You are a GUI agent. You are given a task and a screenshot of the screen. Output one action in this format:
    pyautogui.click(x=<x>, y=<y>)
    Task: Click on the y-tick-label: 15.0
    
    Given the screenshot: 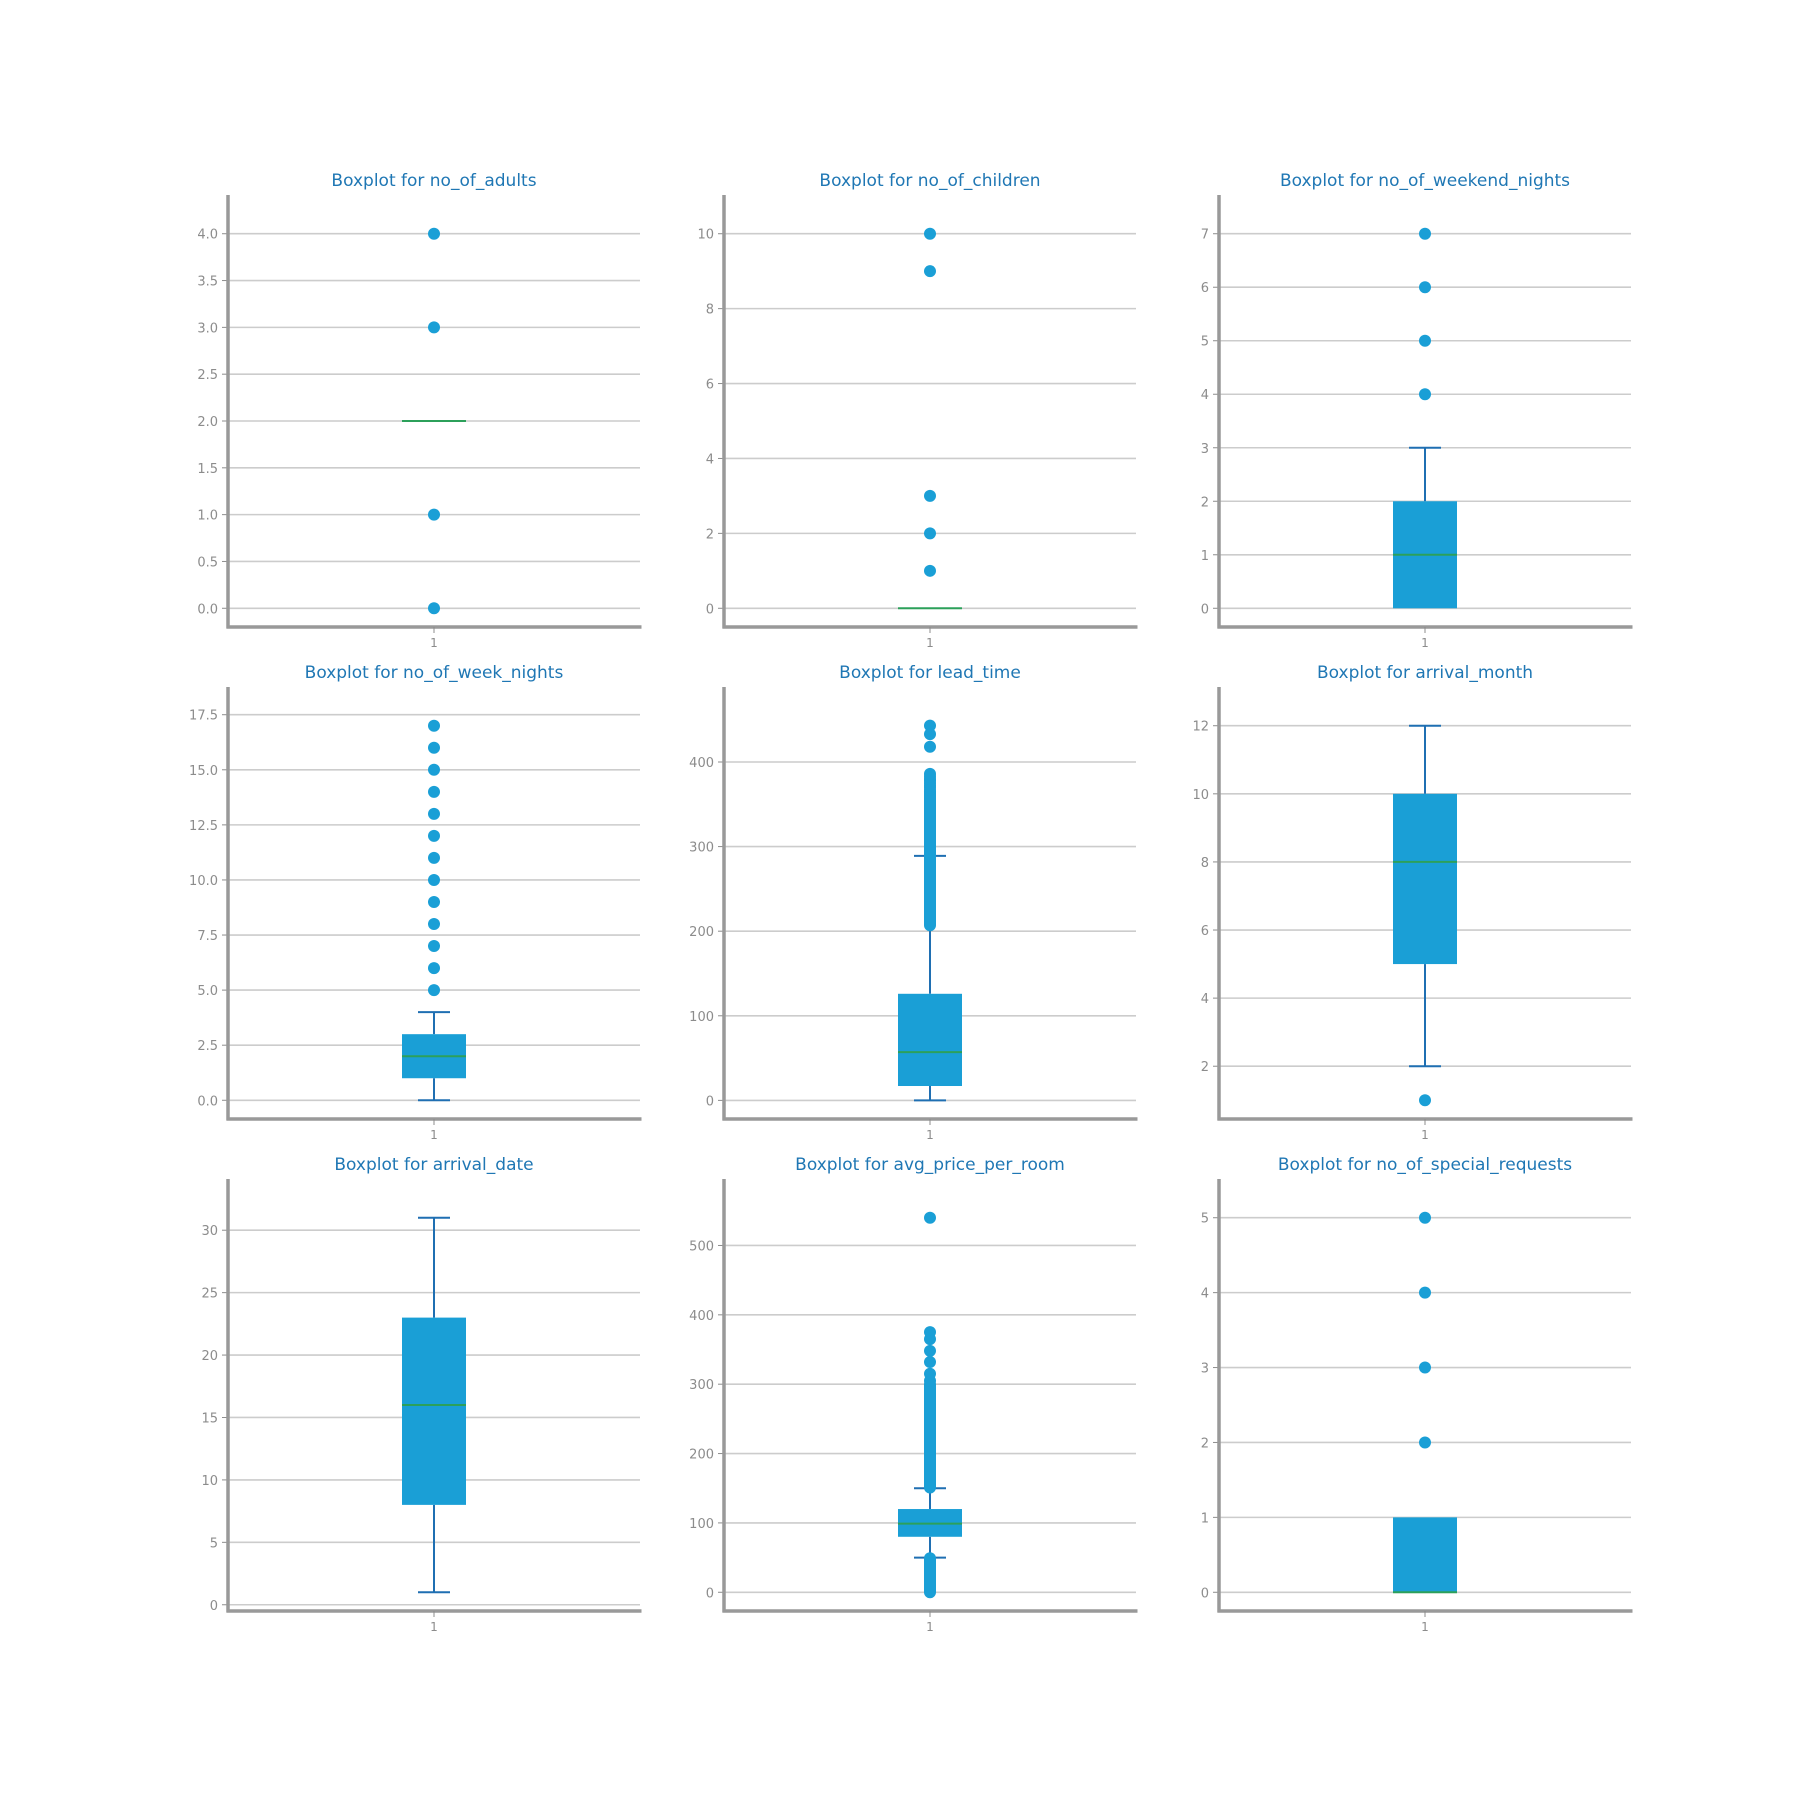 What is the action you would take?
    pyautogui.click(x=203, y=771)
    